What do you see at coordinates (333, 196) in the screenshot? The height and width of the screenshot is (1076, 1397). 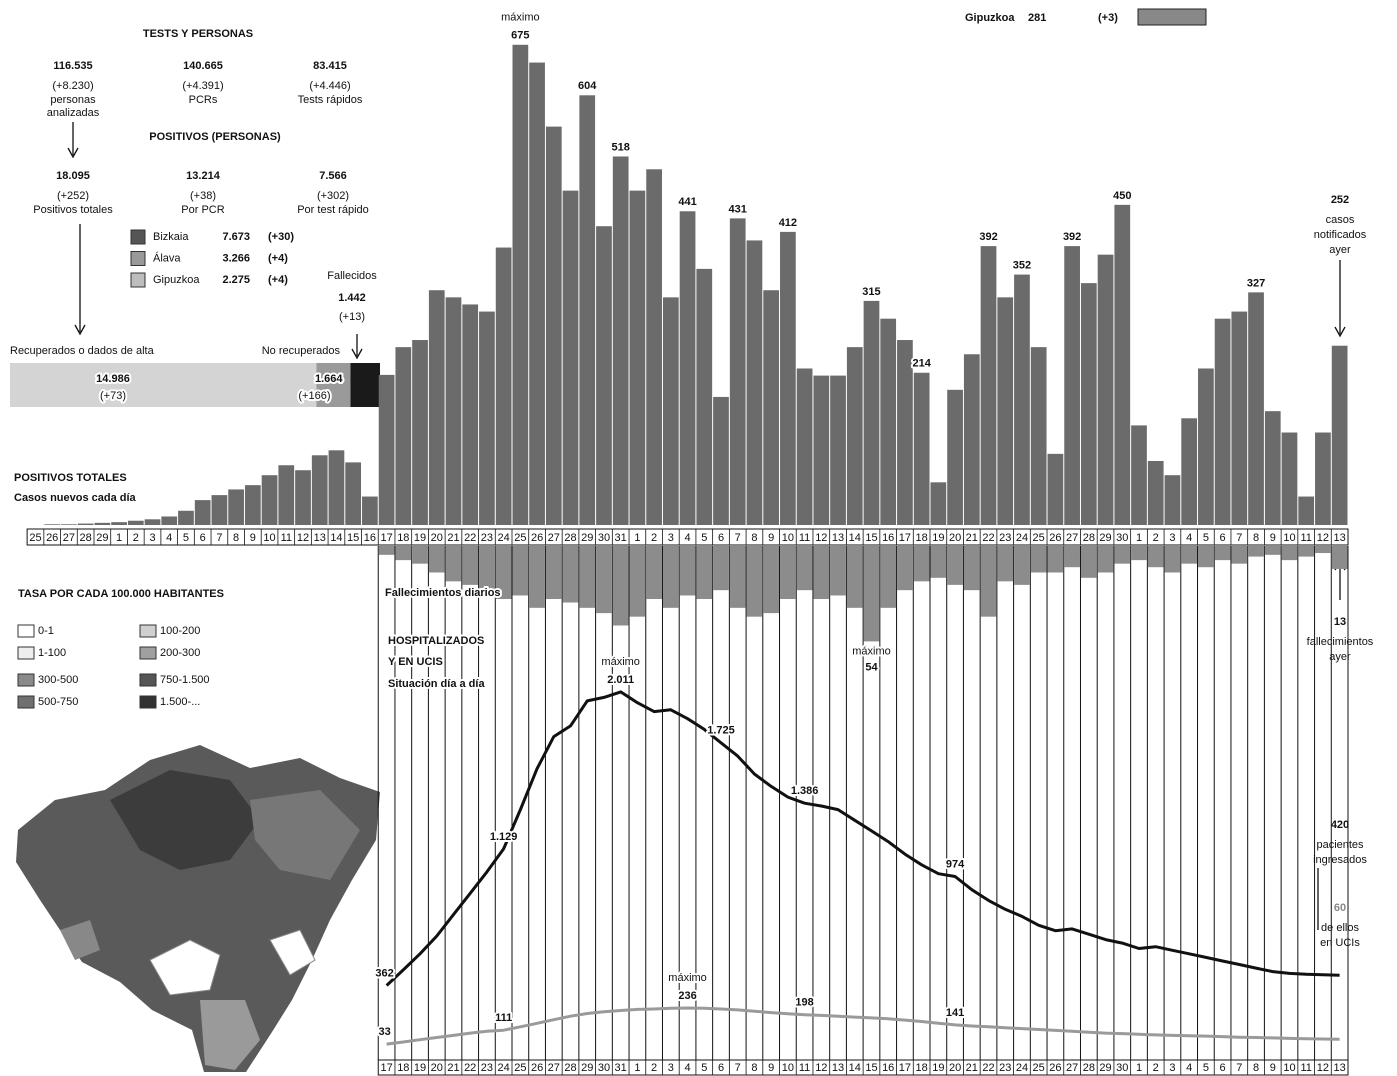 I see `change: (+302)` at bounding box center [333, 196].